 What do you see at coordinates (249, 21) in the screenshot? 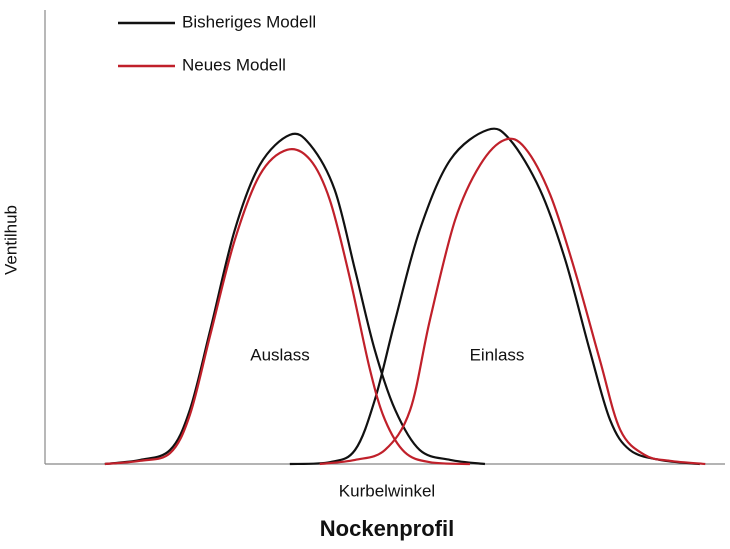
I see `legend-label: Bisheriges Modell` at bounding box center [249, 21].